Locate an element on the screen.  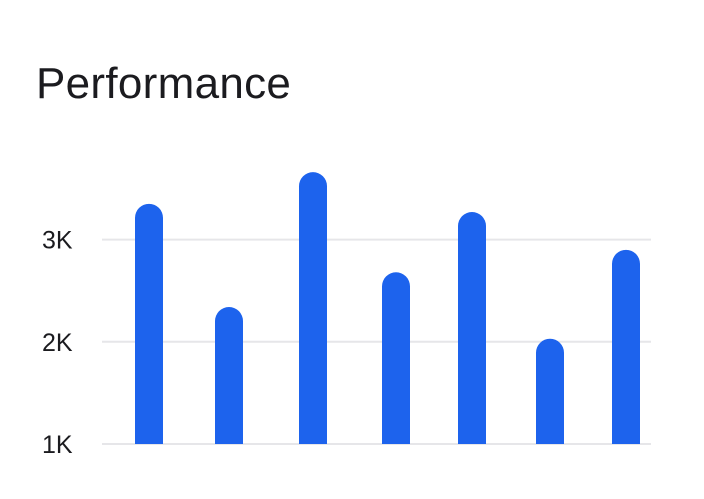
y-tick-label: 3K is located at coordinates (57, 241).